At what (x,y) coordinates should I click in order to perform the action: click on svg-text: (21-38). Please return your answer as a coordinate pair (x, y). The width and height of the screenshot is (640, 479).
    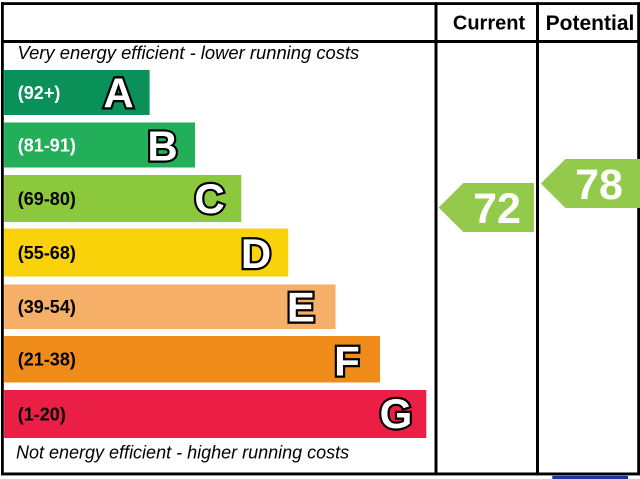
    Looking at the image, I should click on (47, 360).